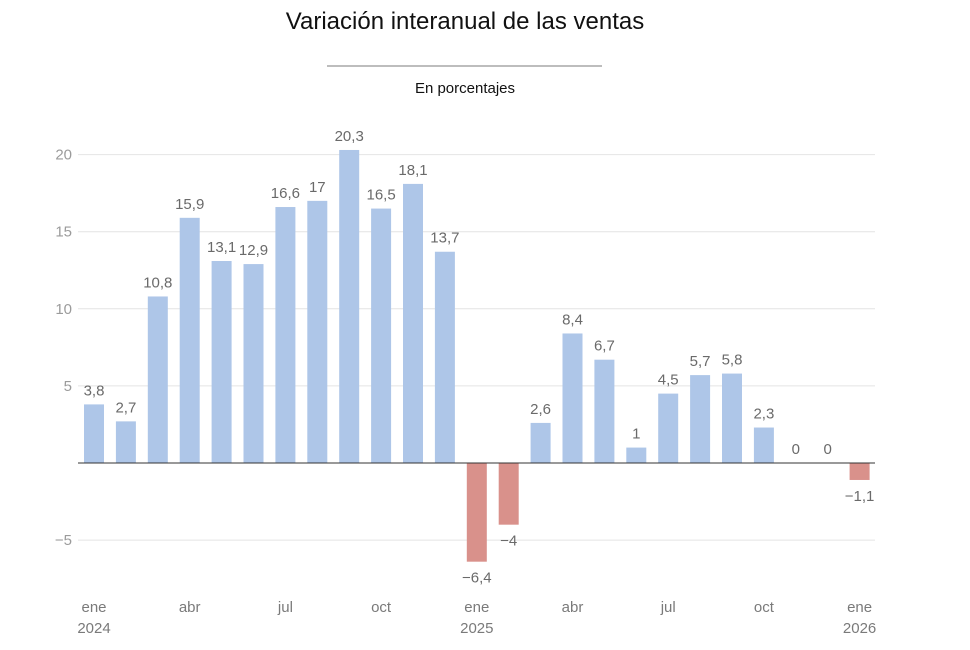 This screenshot has width=970, height=650. Describe the element at coordinates (477, 578) in the screenshot. I see `value-label: −6,4` at that location.